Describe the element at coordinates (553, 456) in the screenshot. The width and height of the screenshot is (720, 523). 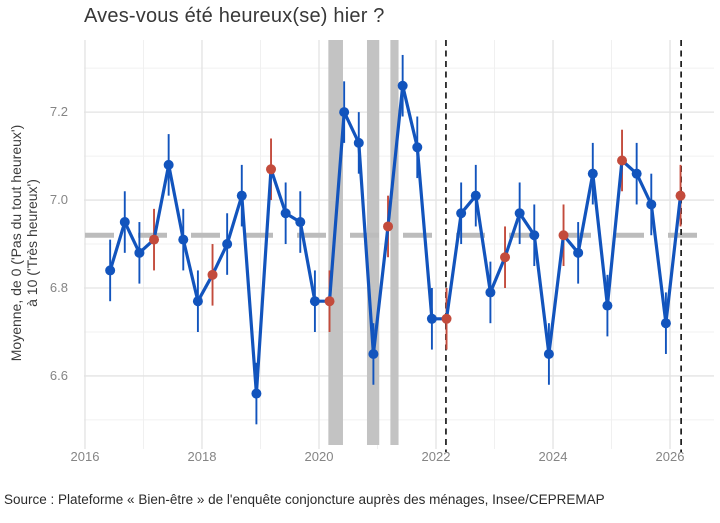
I see `x-tick-label: 2024` at that location.